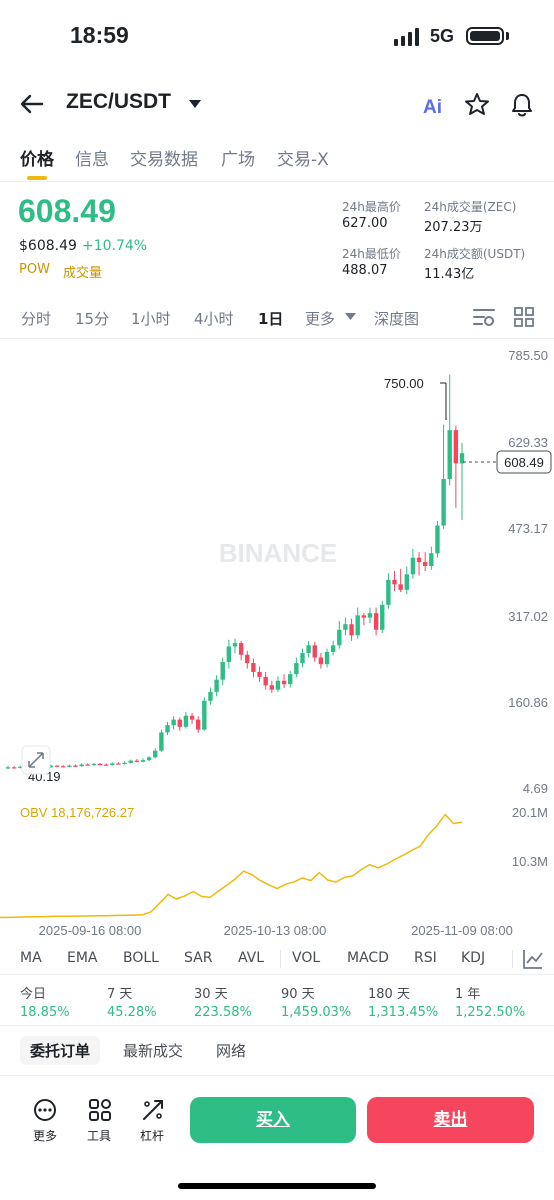 The width and height of the screenshot is (554, 1200). Describe the element at coordinates (92, 160) in the screenshot. I see `tab-info: 信息` at that location.